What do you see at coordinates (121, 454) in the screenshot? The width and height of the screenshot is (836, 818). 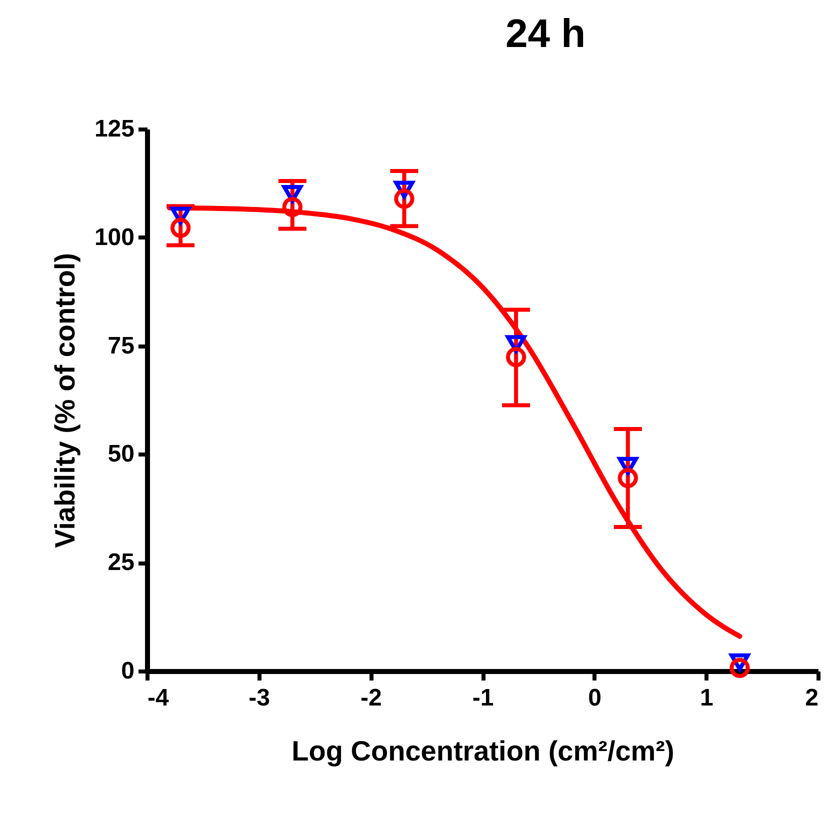 I see `y-tick-label: 50` at bounding box center [121, 454].